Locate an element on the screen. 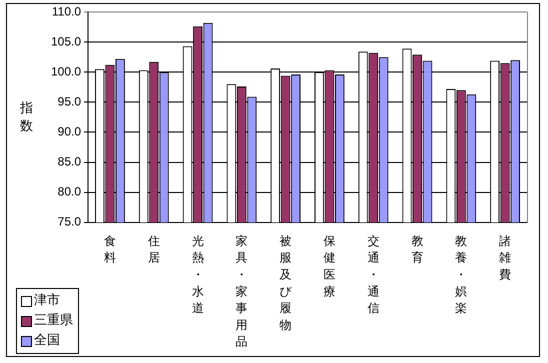 The height and width of the screenshot is (363, 548). legend-label: 全国 is located at coordinates (47, 341).